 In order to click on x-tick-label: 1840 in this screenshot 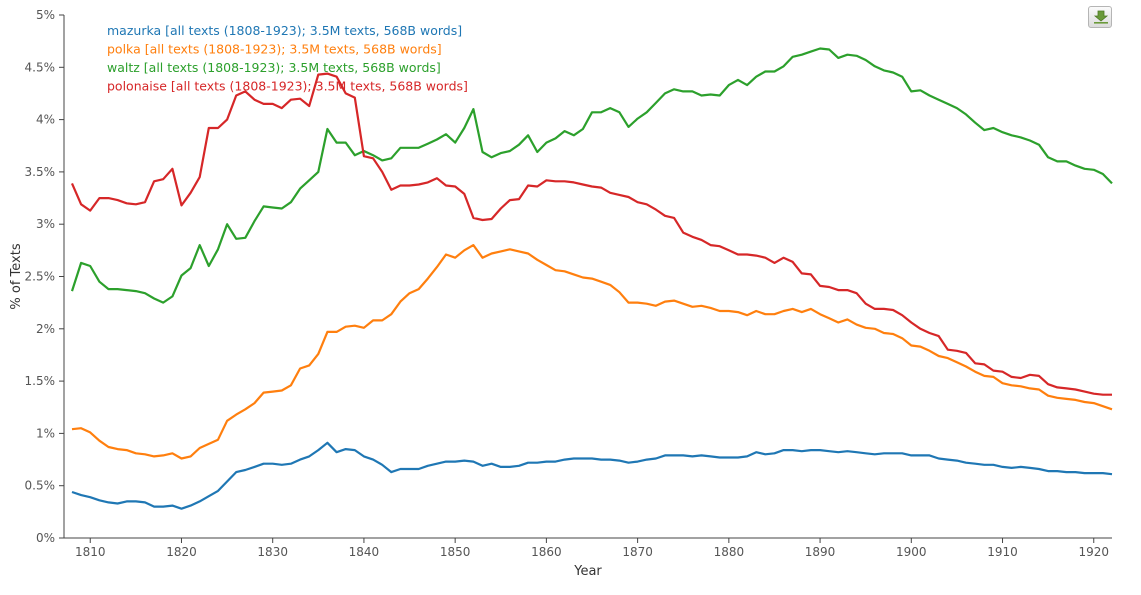, I will do `click(364, 552)`.